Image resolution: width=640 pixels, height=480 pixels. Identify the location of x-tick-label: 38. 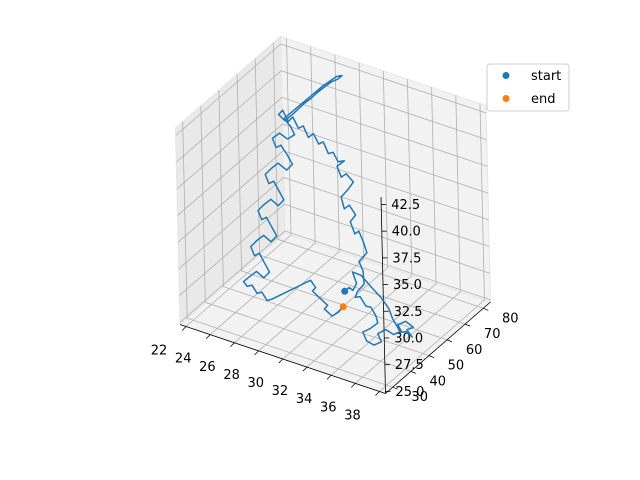
(352, 416).